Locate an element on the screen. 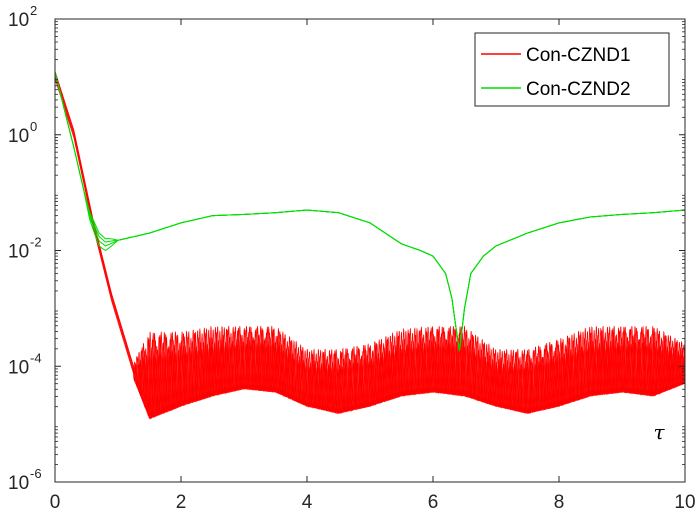 Image resolution: width=698 pixels, height=523 pixels. y-tick-label: 10 2 is located at coordinates (22, 17).